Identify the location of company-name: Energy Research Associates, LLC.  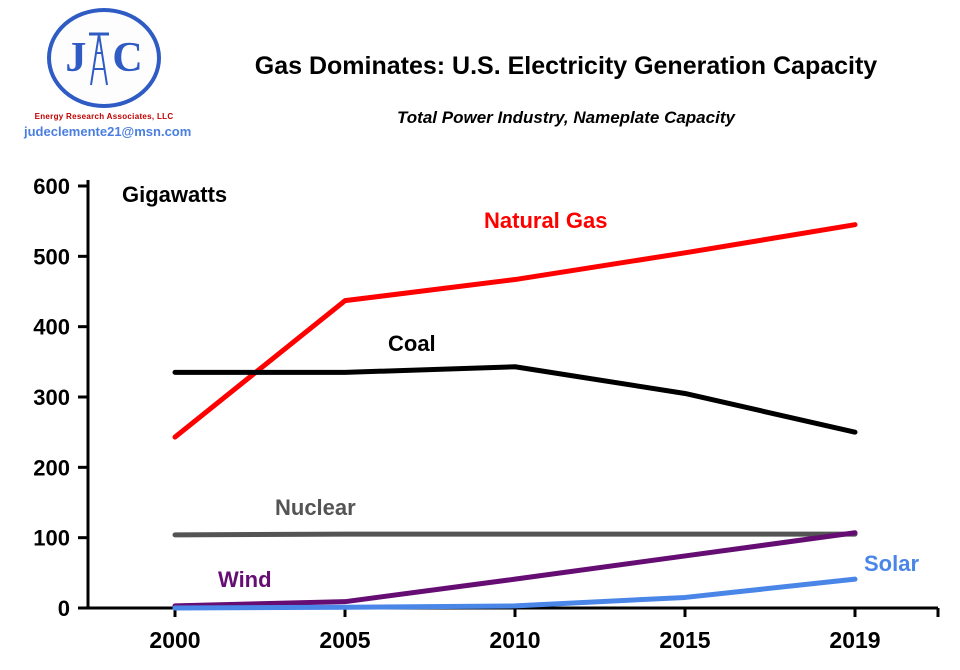
(104, 116).